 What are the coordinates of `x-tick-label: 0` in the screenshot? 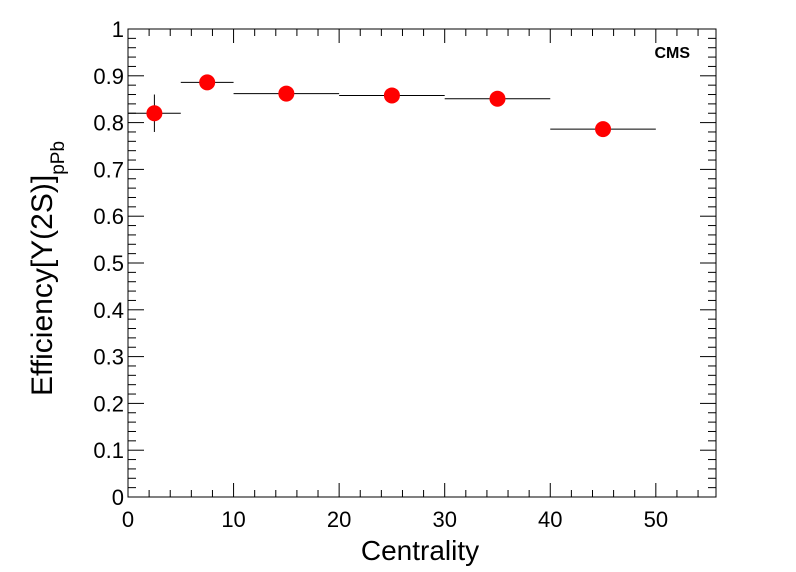 It's located at (128, 519).